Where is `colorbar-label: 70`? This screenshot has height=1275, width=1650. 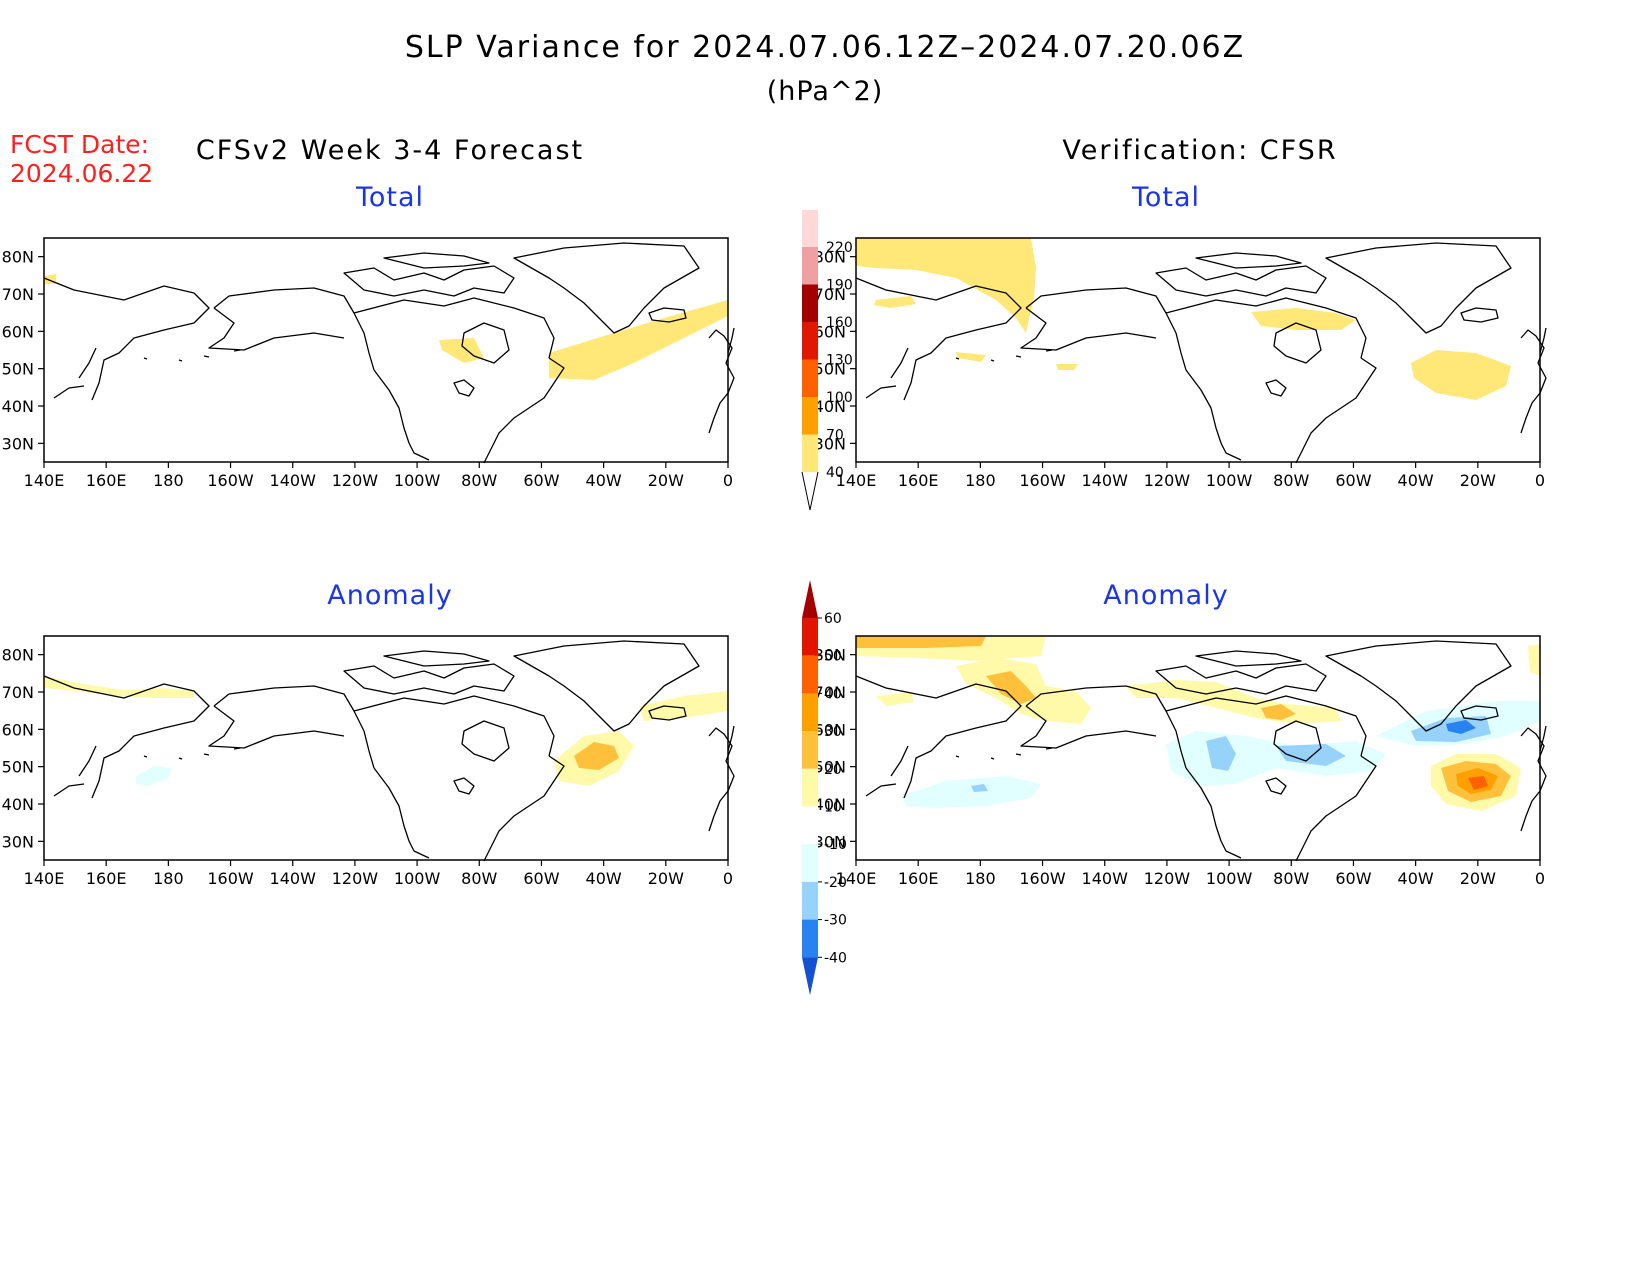 colorbar-label: 70 is located at coordinates (835, 436).